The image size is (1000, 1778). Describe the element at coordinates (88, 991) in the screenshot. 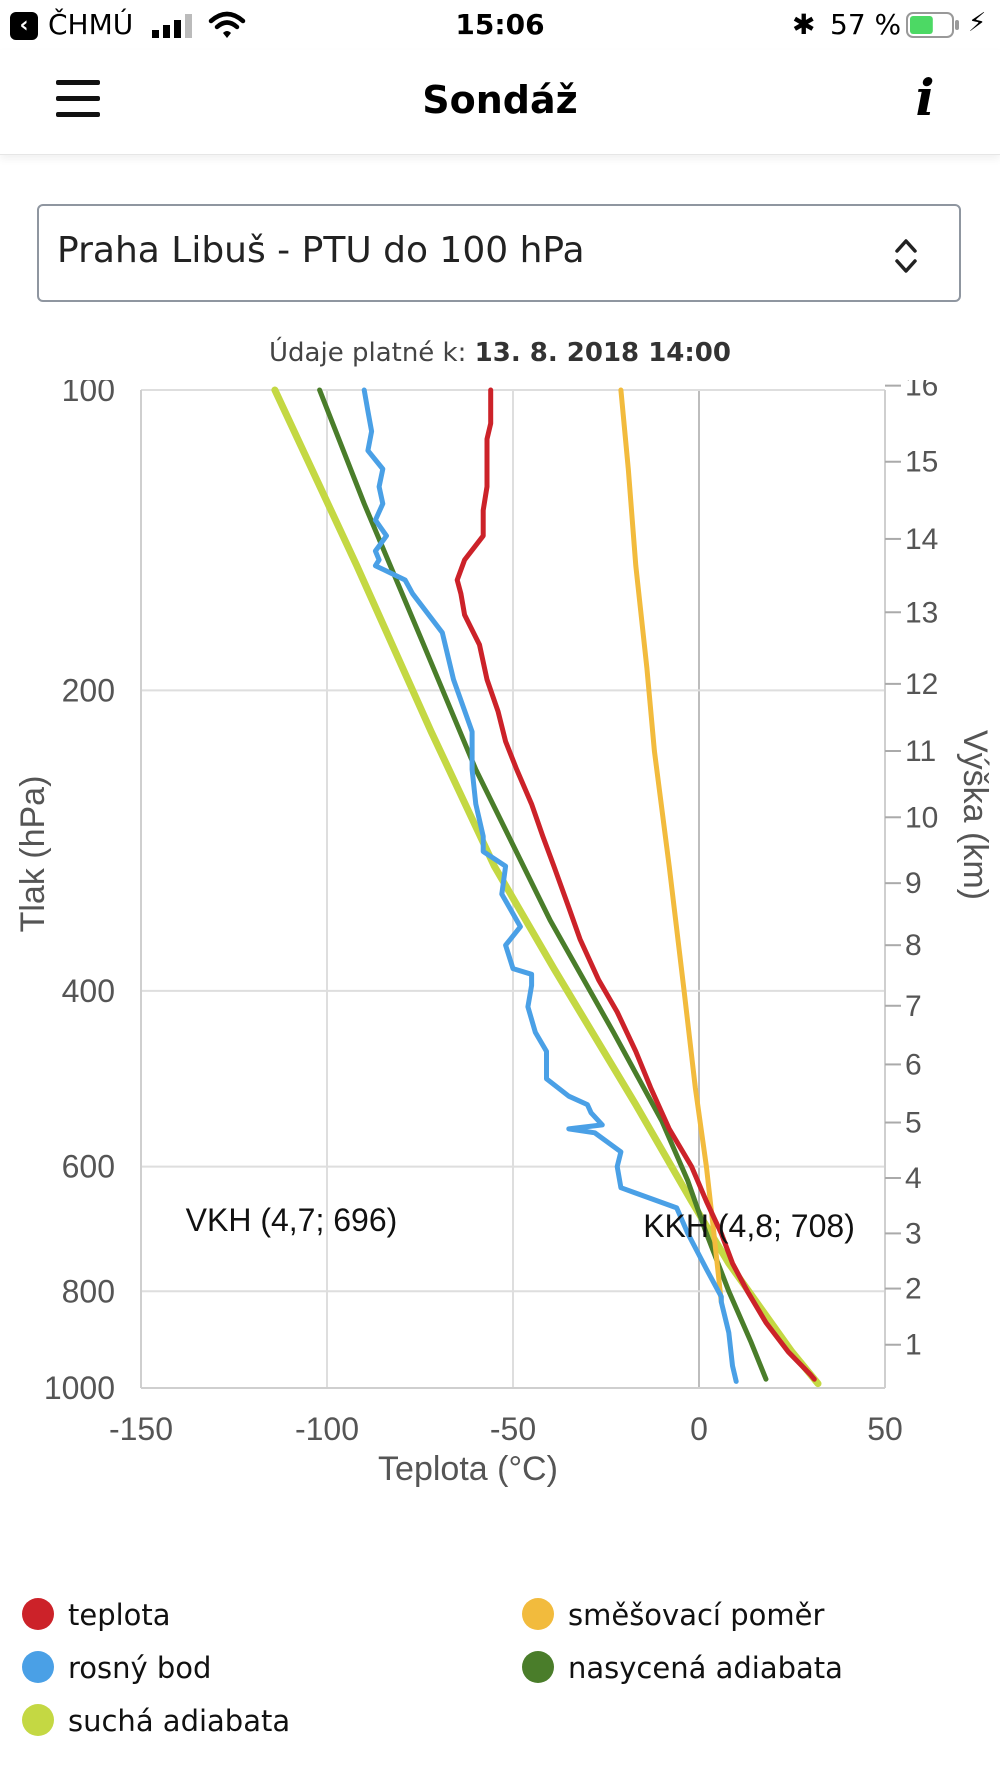

I see `y-tick-label: 400` at that location.